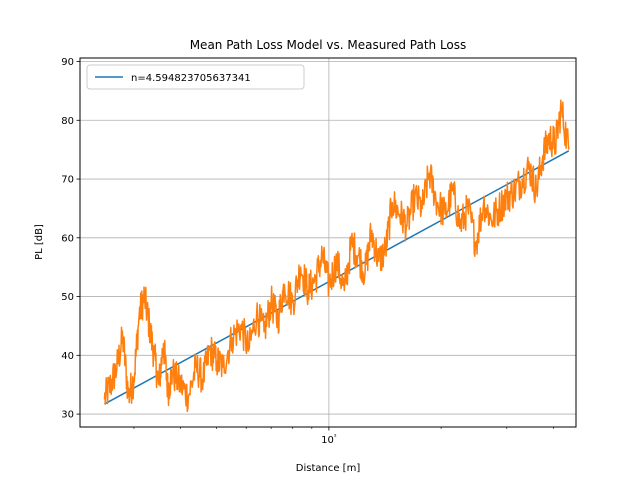 This screenshot has width=640, height=480. Describe the element at coordinates (67, 297) in the screenshot. I see `y-tick-label: 50` at that location.